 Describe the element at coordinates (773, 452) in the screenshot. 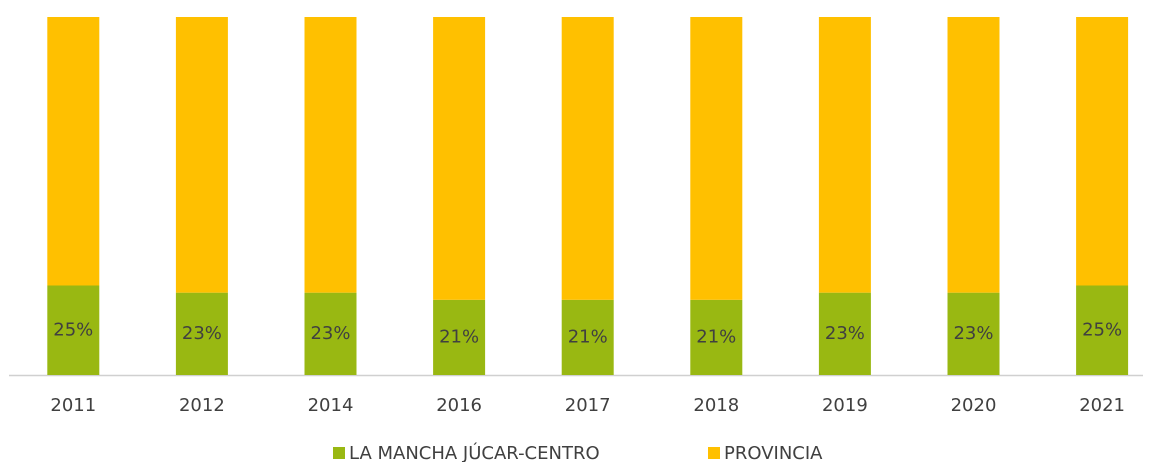

I see `legend-label: PROVINCIA` at that location.